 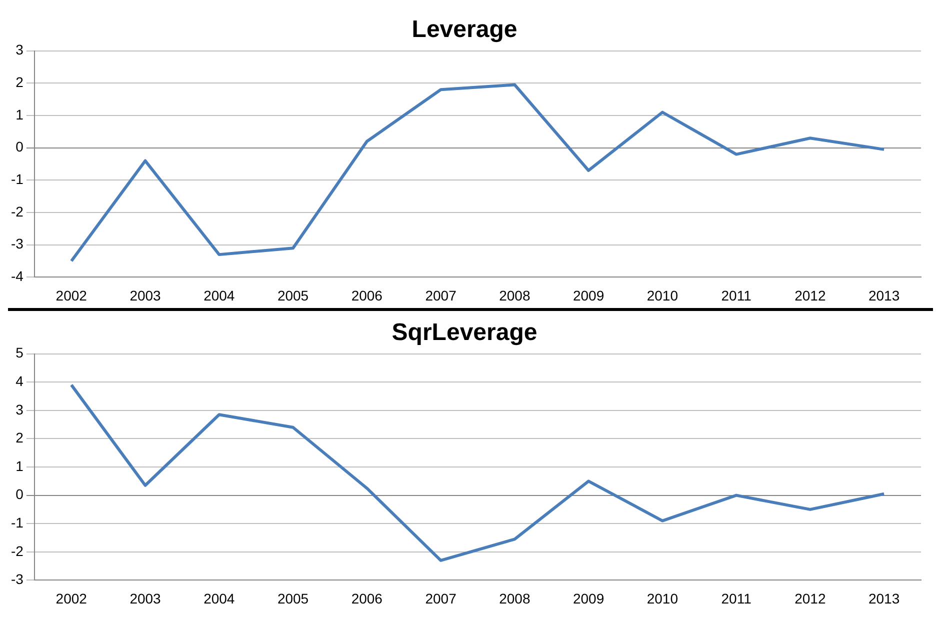 What do you see at coordinates (20, 352) in the screenshot?
I see `y-tick-label: 5` at bounding box center [20, 352].